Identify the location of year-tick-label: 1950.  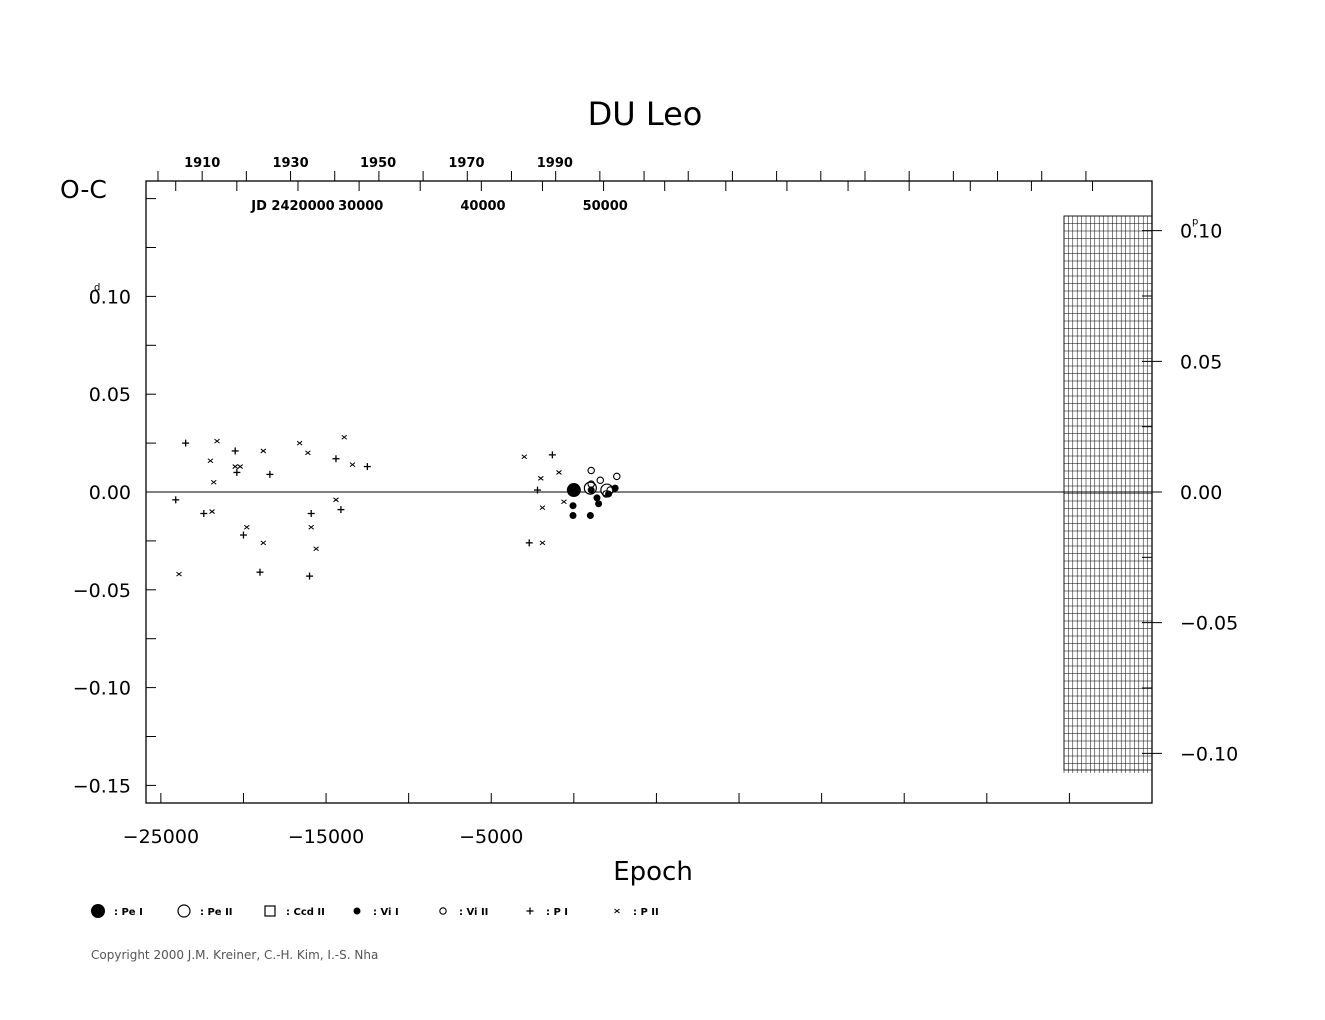
(378, 163).